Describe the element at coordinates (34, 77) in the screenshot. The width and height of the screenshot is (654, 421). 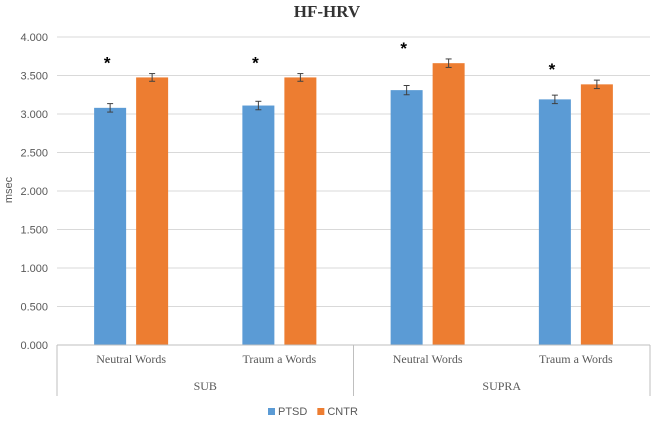
I see `y-tick-label: 3.500` at that location.